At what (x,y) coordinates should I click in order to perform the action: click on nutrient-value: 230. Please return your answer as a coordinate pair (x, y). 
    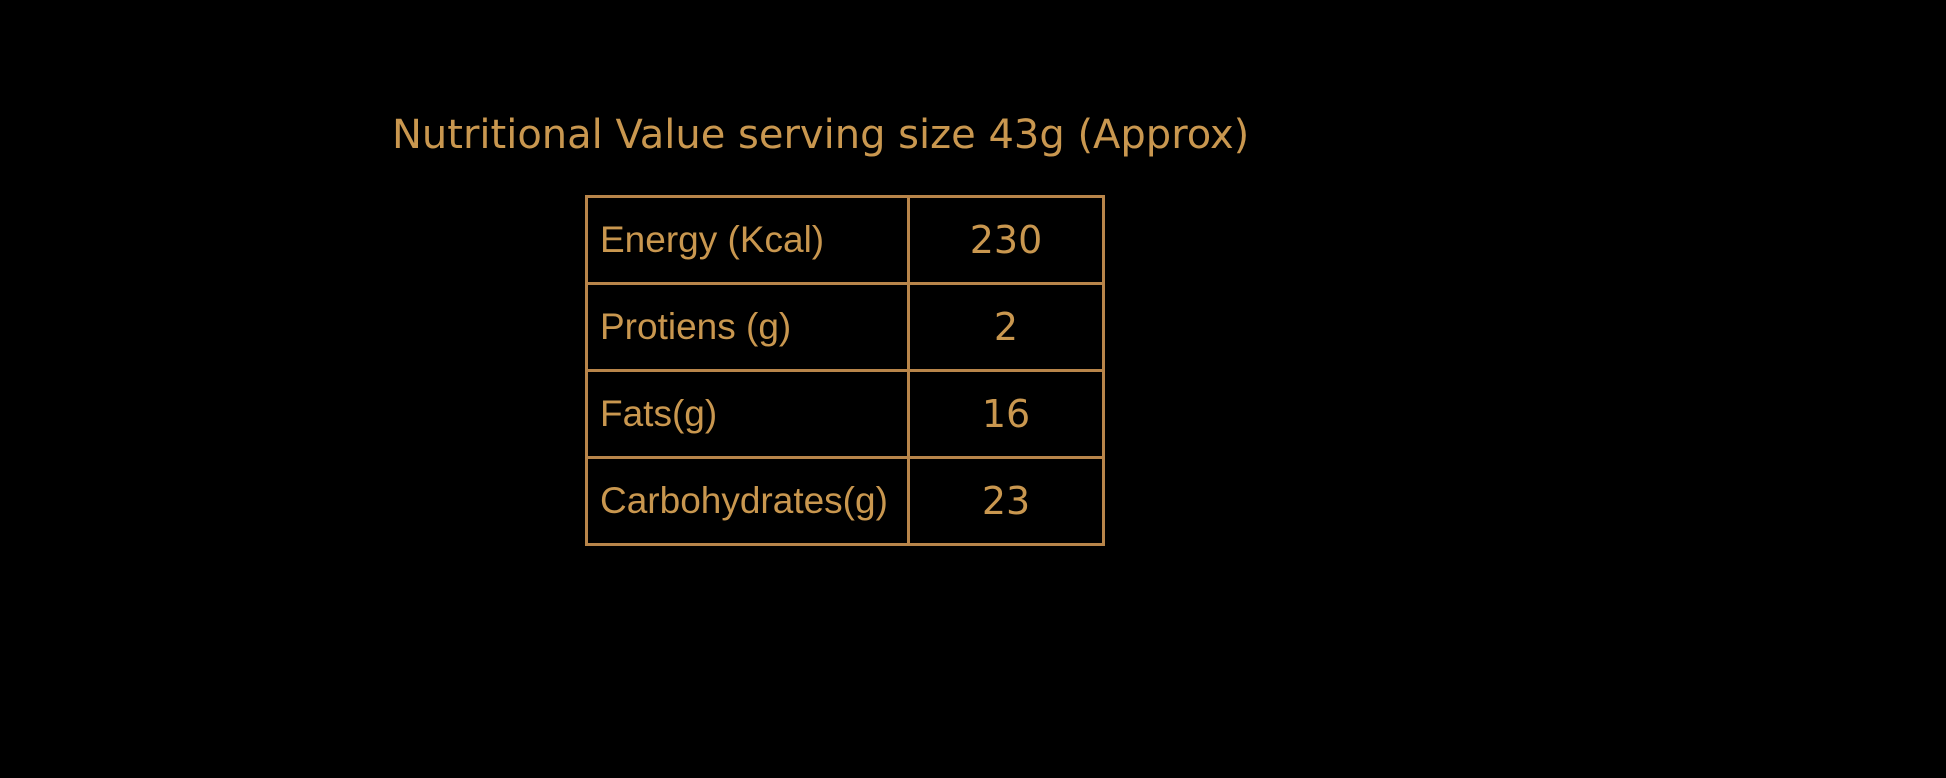
    Looking at the image, I should click on (1006, 240).